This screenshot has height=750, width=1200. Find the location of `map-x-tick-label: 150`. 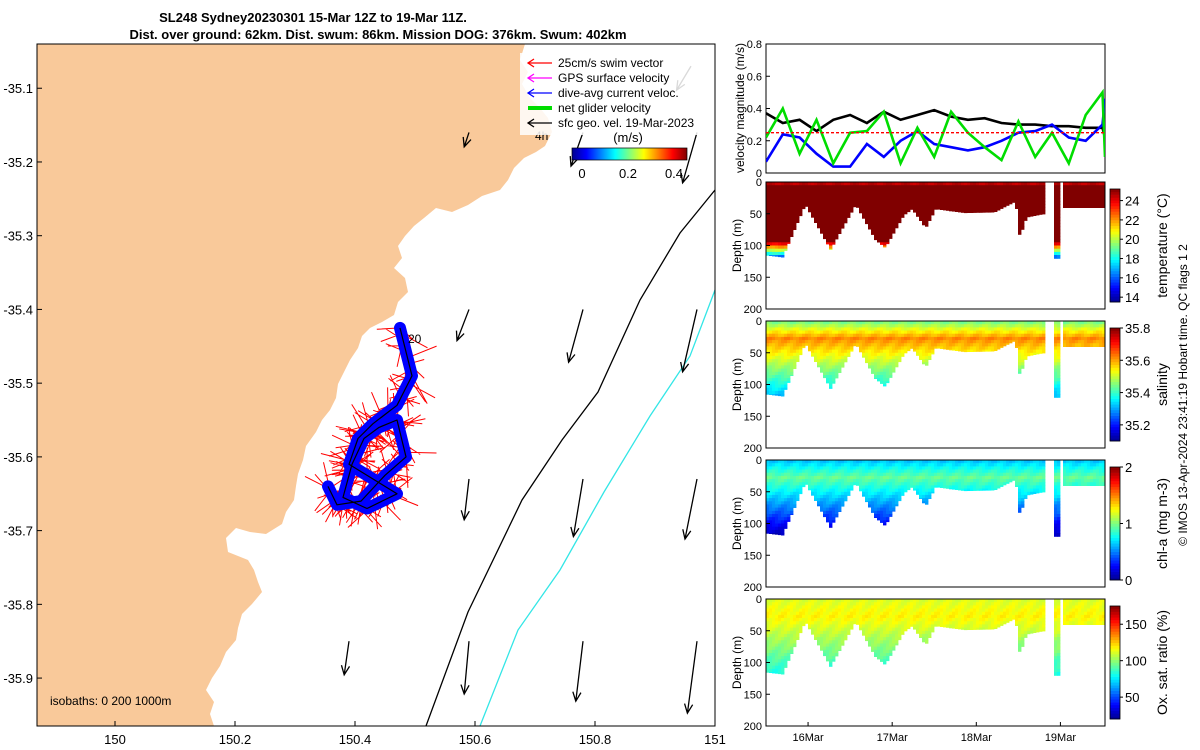

map-x-tick-label: 150 is located at coordinates (115, 739).